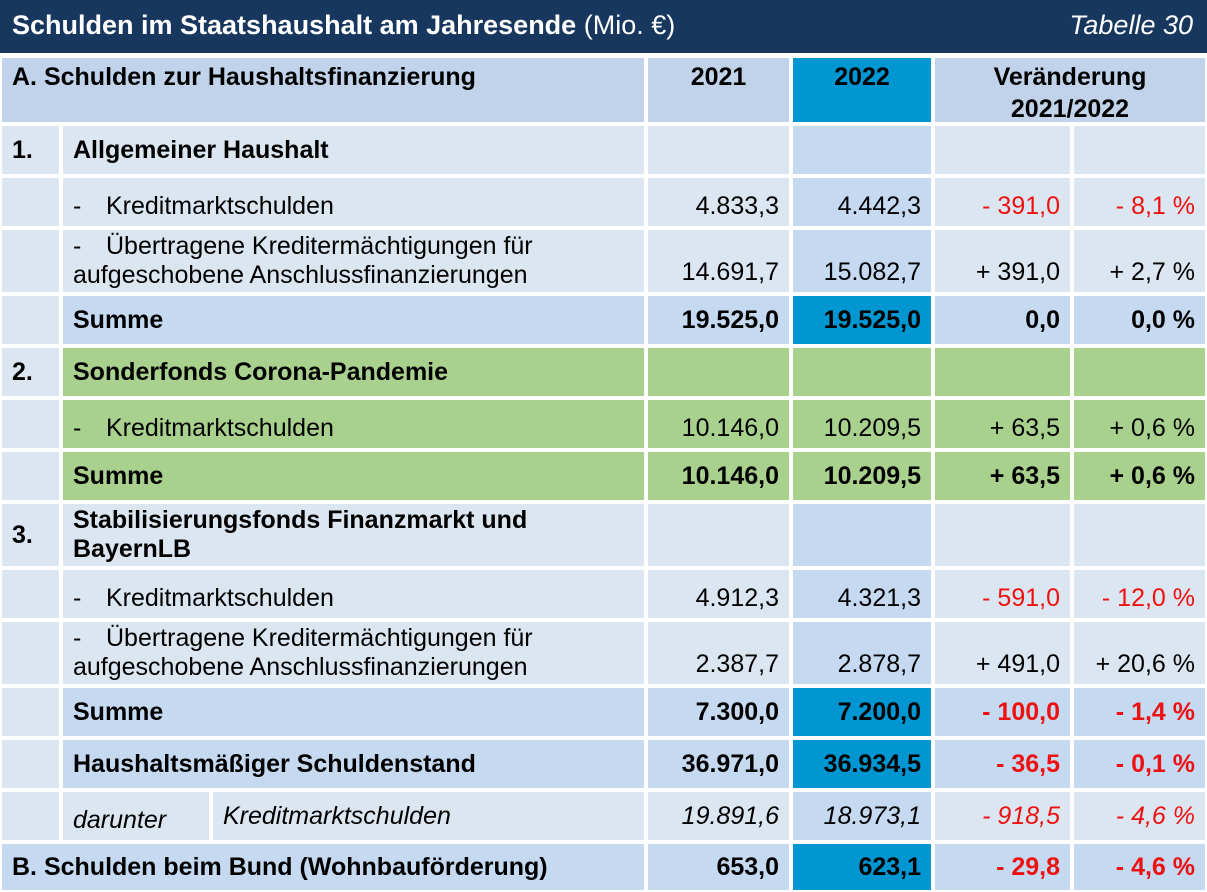 The height and width of the screenshot is (892, 1207). Describe the element at coordinates (353, 202) in the screenshot. I see `s1-row1-label: - Kreditmarktschulden` at that location.